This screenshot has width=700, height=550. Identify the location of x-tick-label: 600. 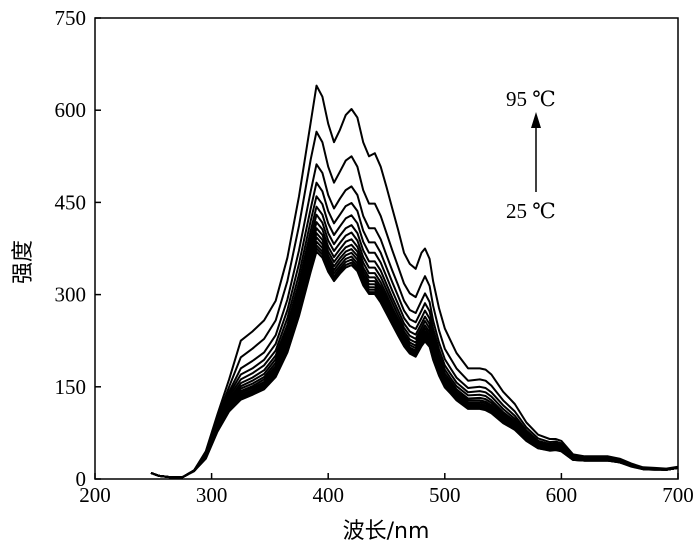
(562, 495).